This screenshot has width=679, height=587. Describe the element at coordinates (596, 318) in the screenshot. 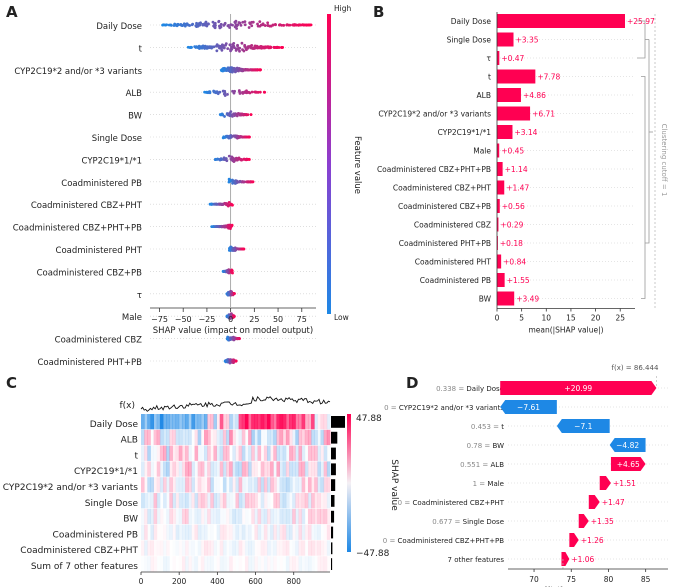

I see `x-tick-label: 20` at that location.